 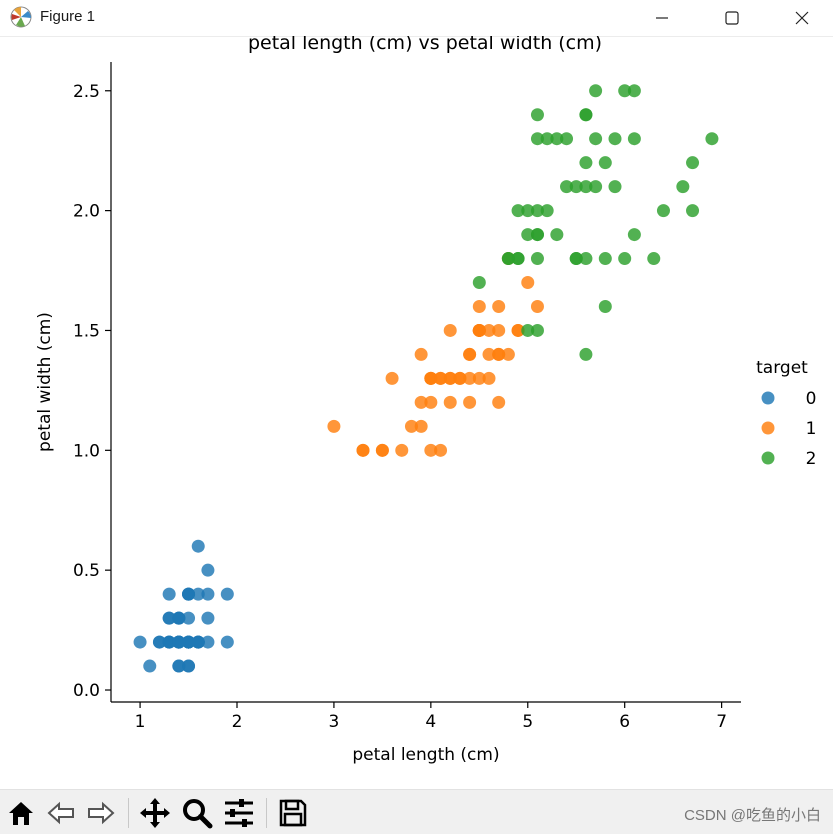 I want to click on zoom-icon, so click(x=198, y=814).